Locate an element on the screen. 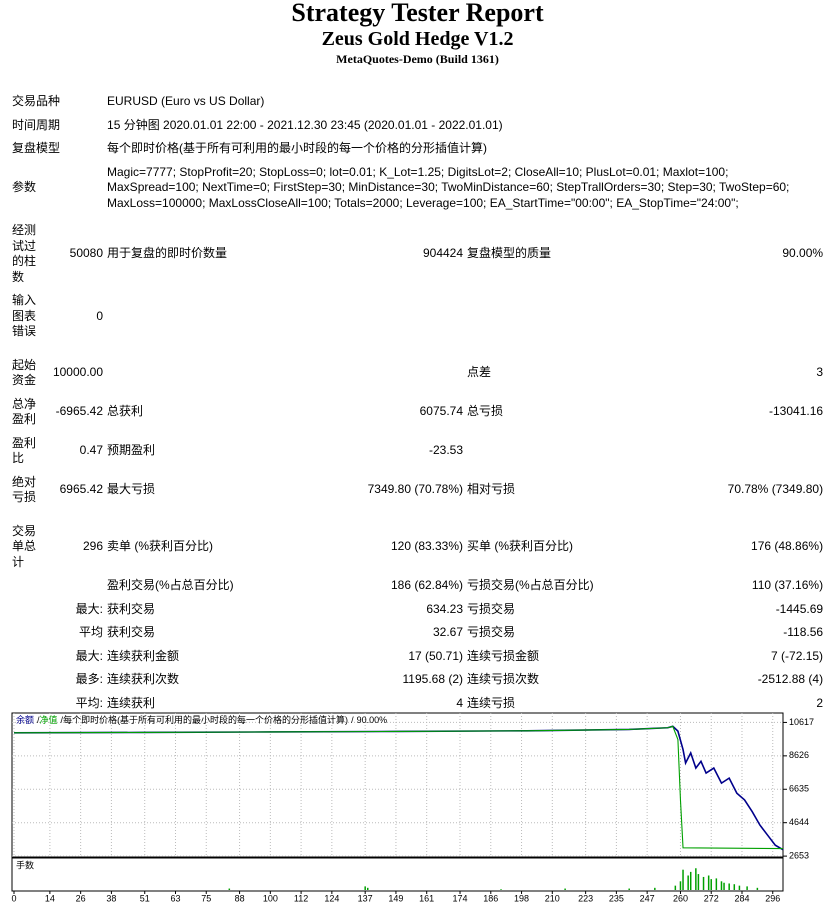 Image resolution: width=835 pixels, height=909 pixels. label: 连续亏损 is located at coordinates (491, 702).